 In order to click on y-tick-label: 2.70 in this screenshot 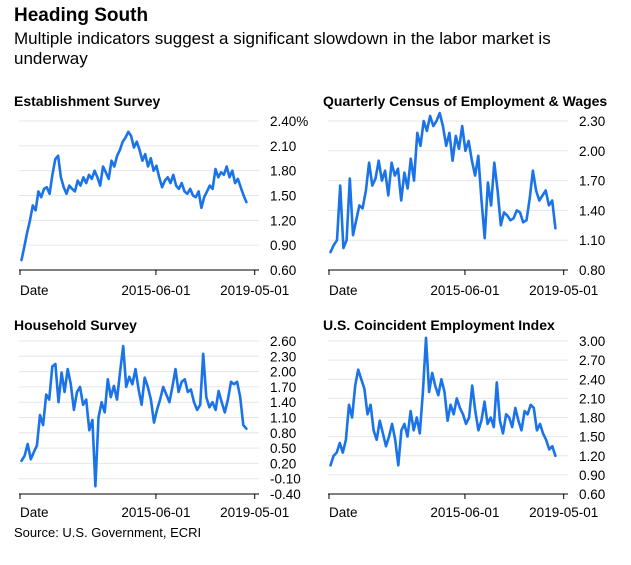, I will do `click(592, 360)`.